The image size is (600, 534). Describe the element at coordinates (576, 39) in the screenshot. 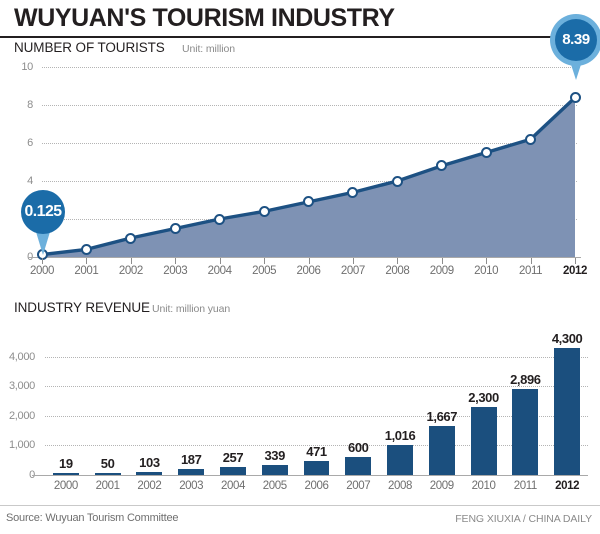

I see `callout-value: 8.39` at that location.